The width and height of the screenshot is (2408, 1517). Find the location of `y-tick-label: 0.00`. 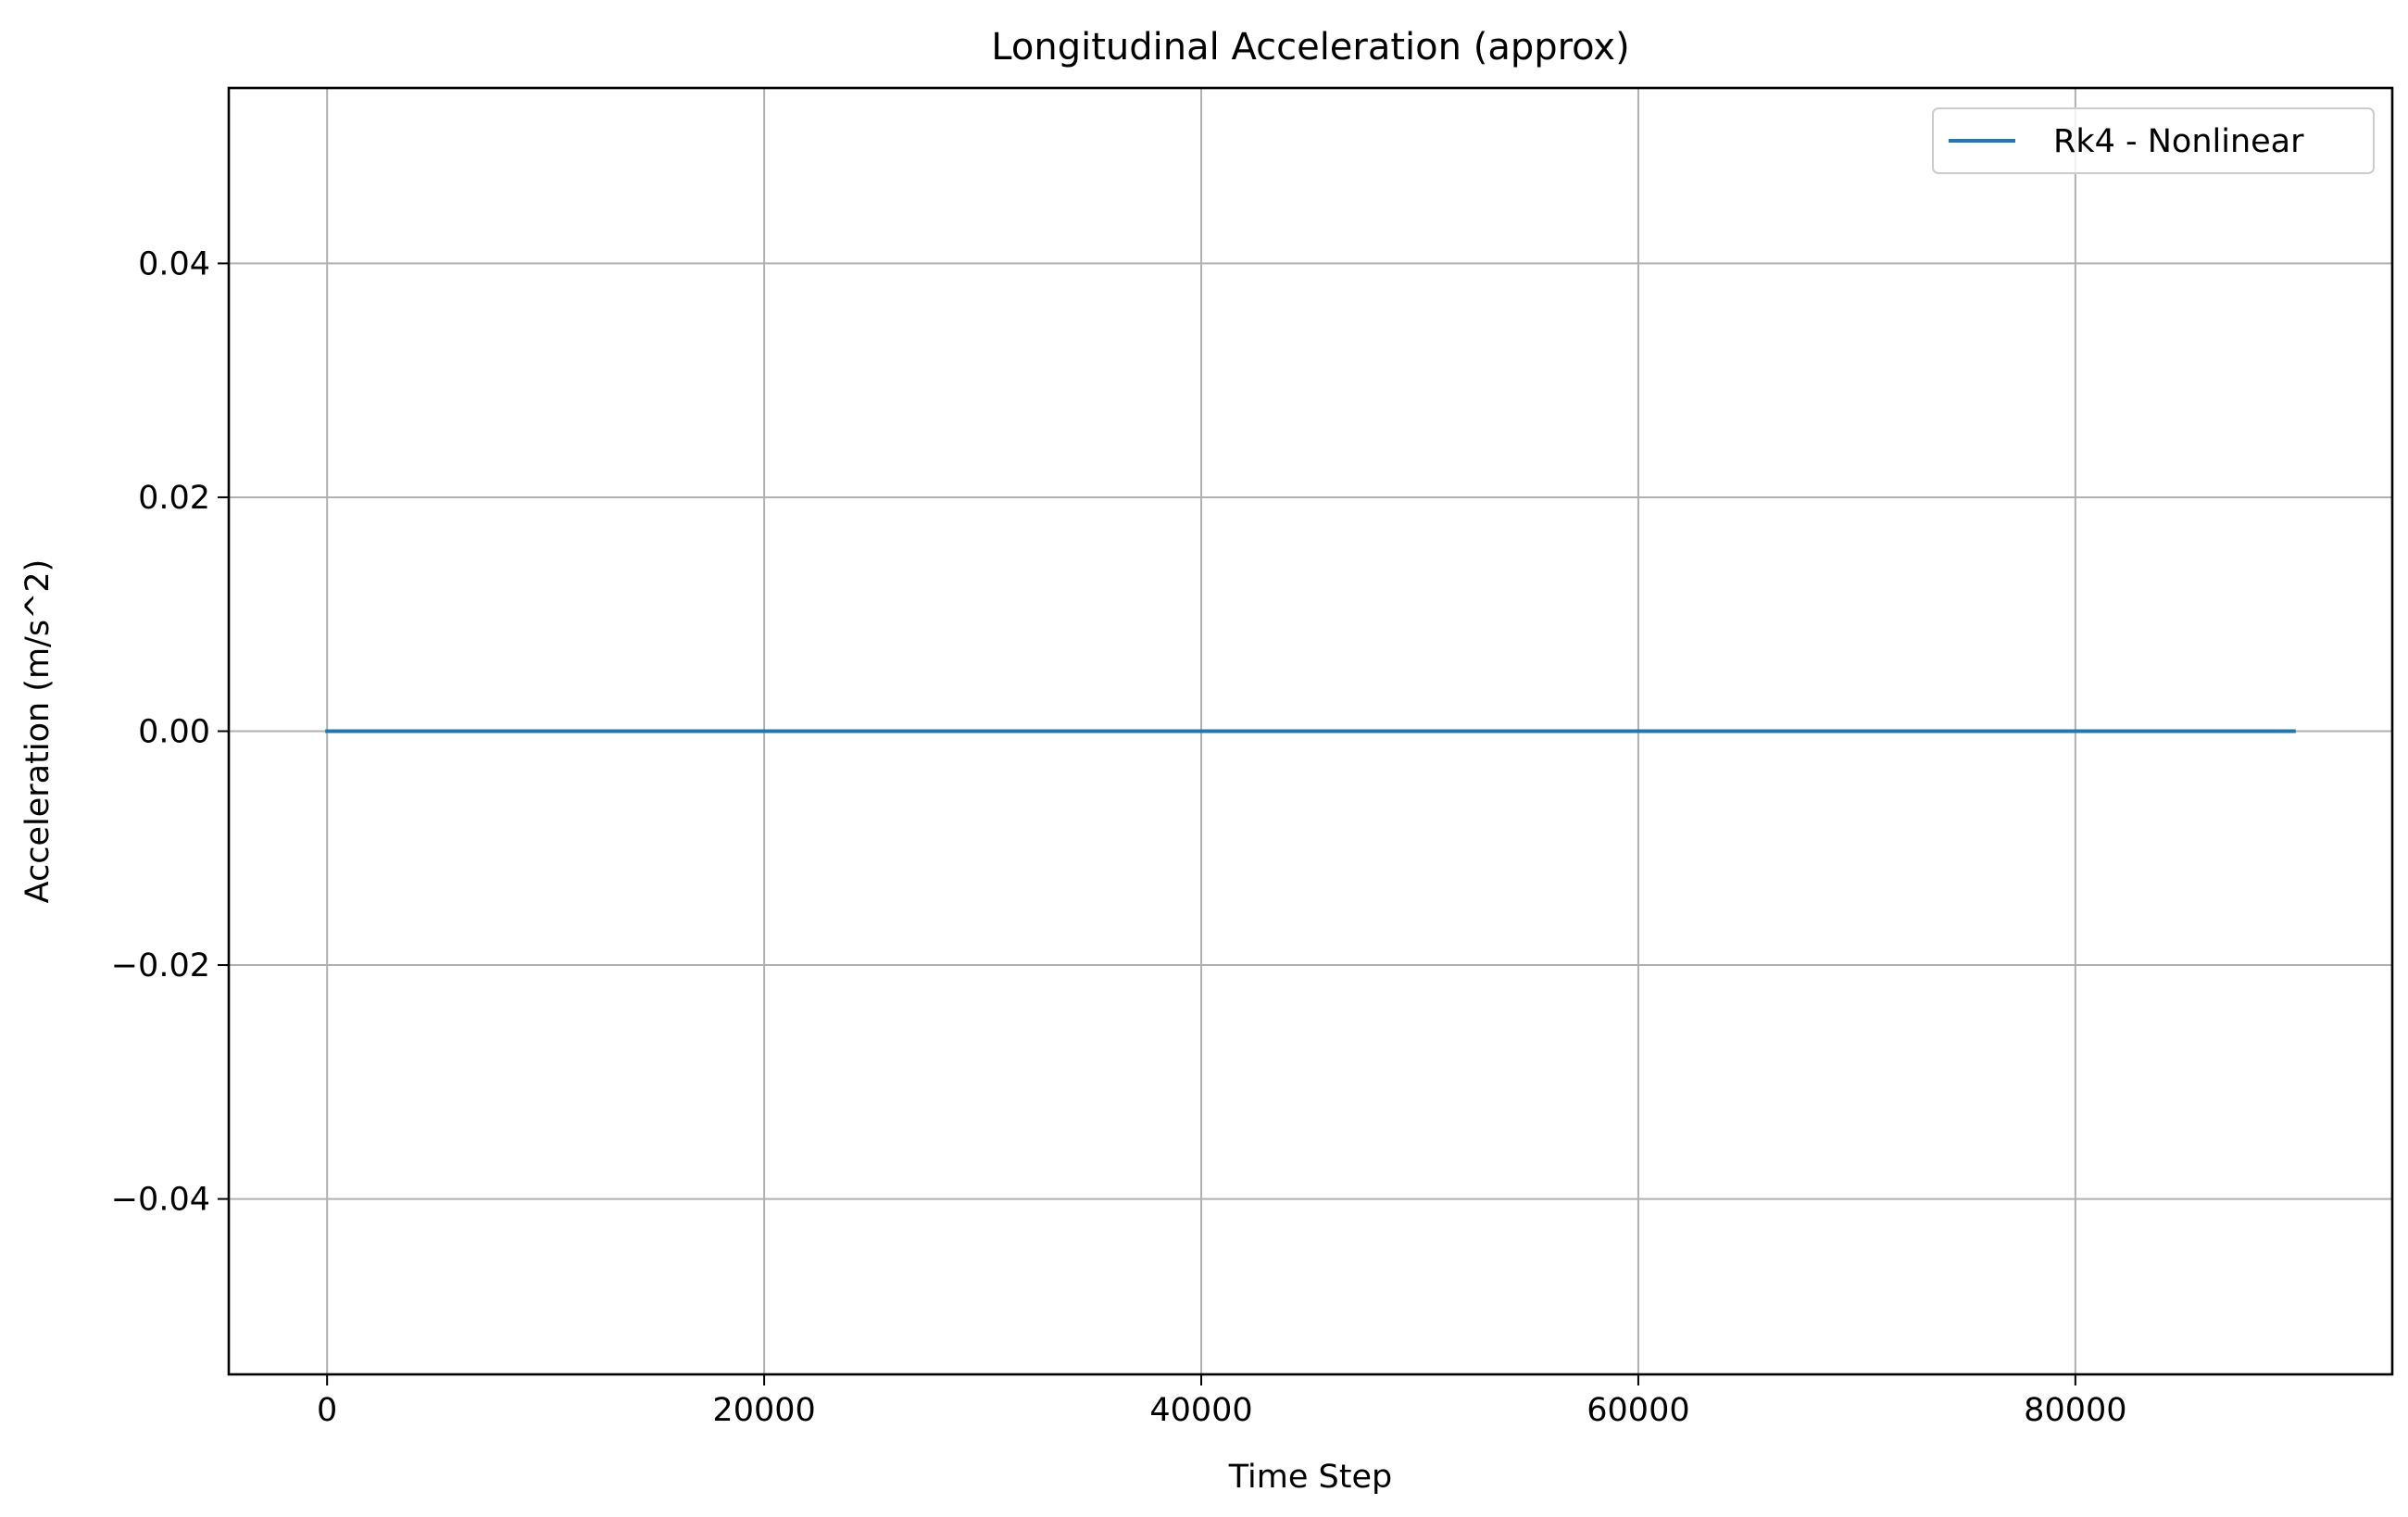

y-tick-label: 0.00 is located at coordinates (174, 733).